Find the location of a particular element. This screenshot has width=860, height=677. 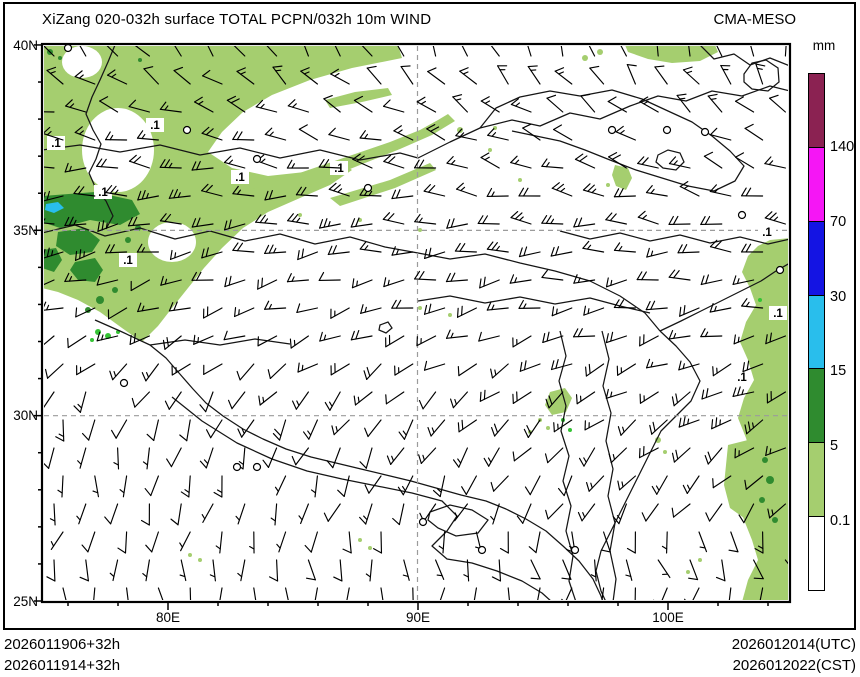

colorbar-tick-label: 5 is located at coordinates (834, 446).